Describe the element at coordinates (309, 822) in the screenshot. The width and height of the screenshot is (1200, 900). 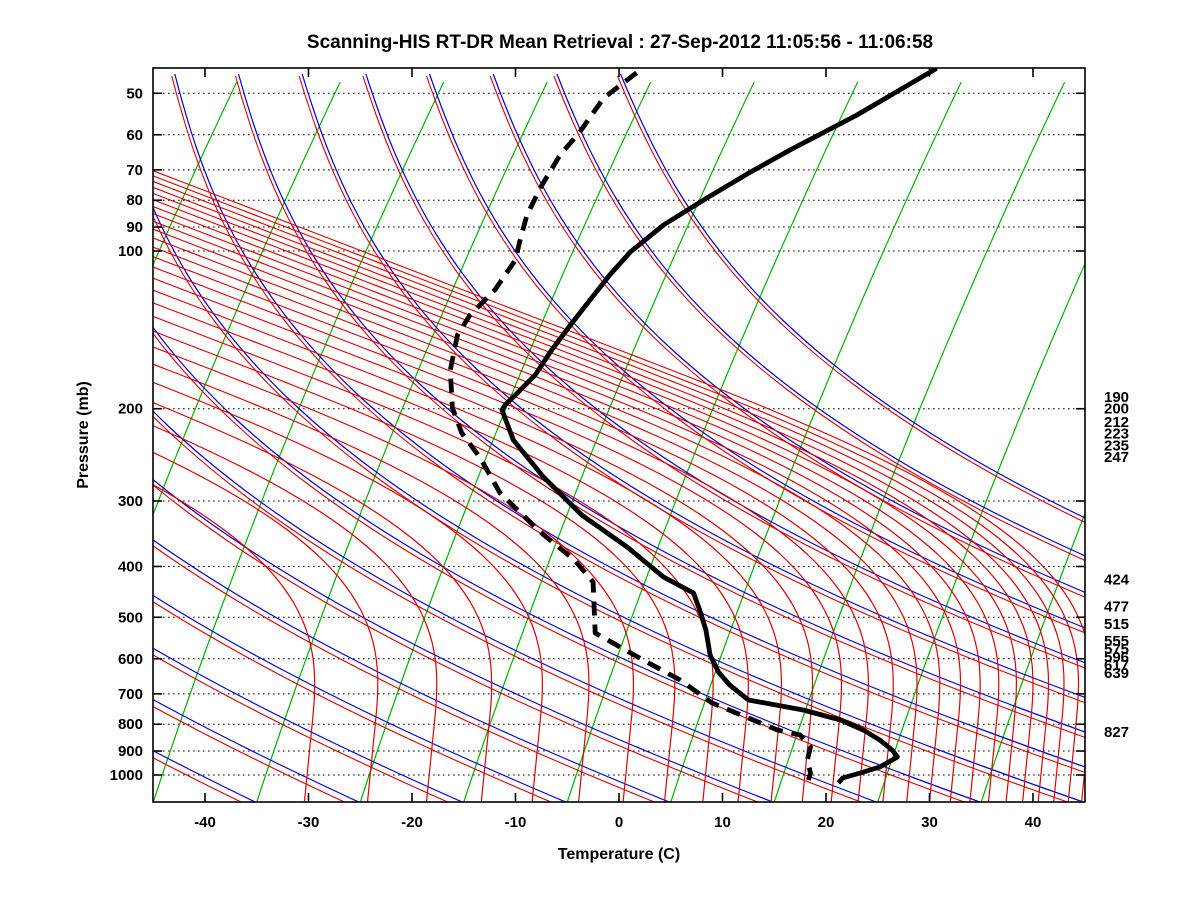
I see `x-tick-label: -30` at that location.